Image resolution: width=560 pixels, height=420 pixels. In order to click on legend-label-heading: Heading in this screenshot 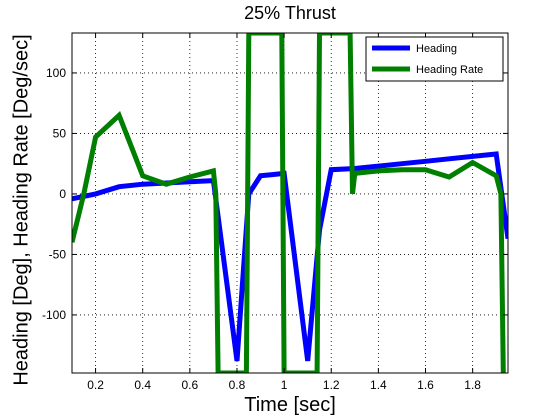, I will do `click(436, 49)`.